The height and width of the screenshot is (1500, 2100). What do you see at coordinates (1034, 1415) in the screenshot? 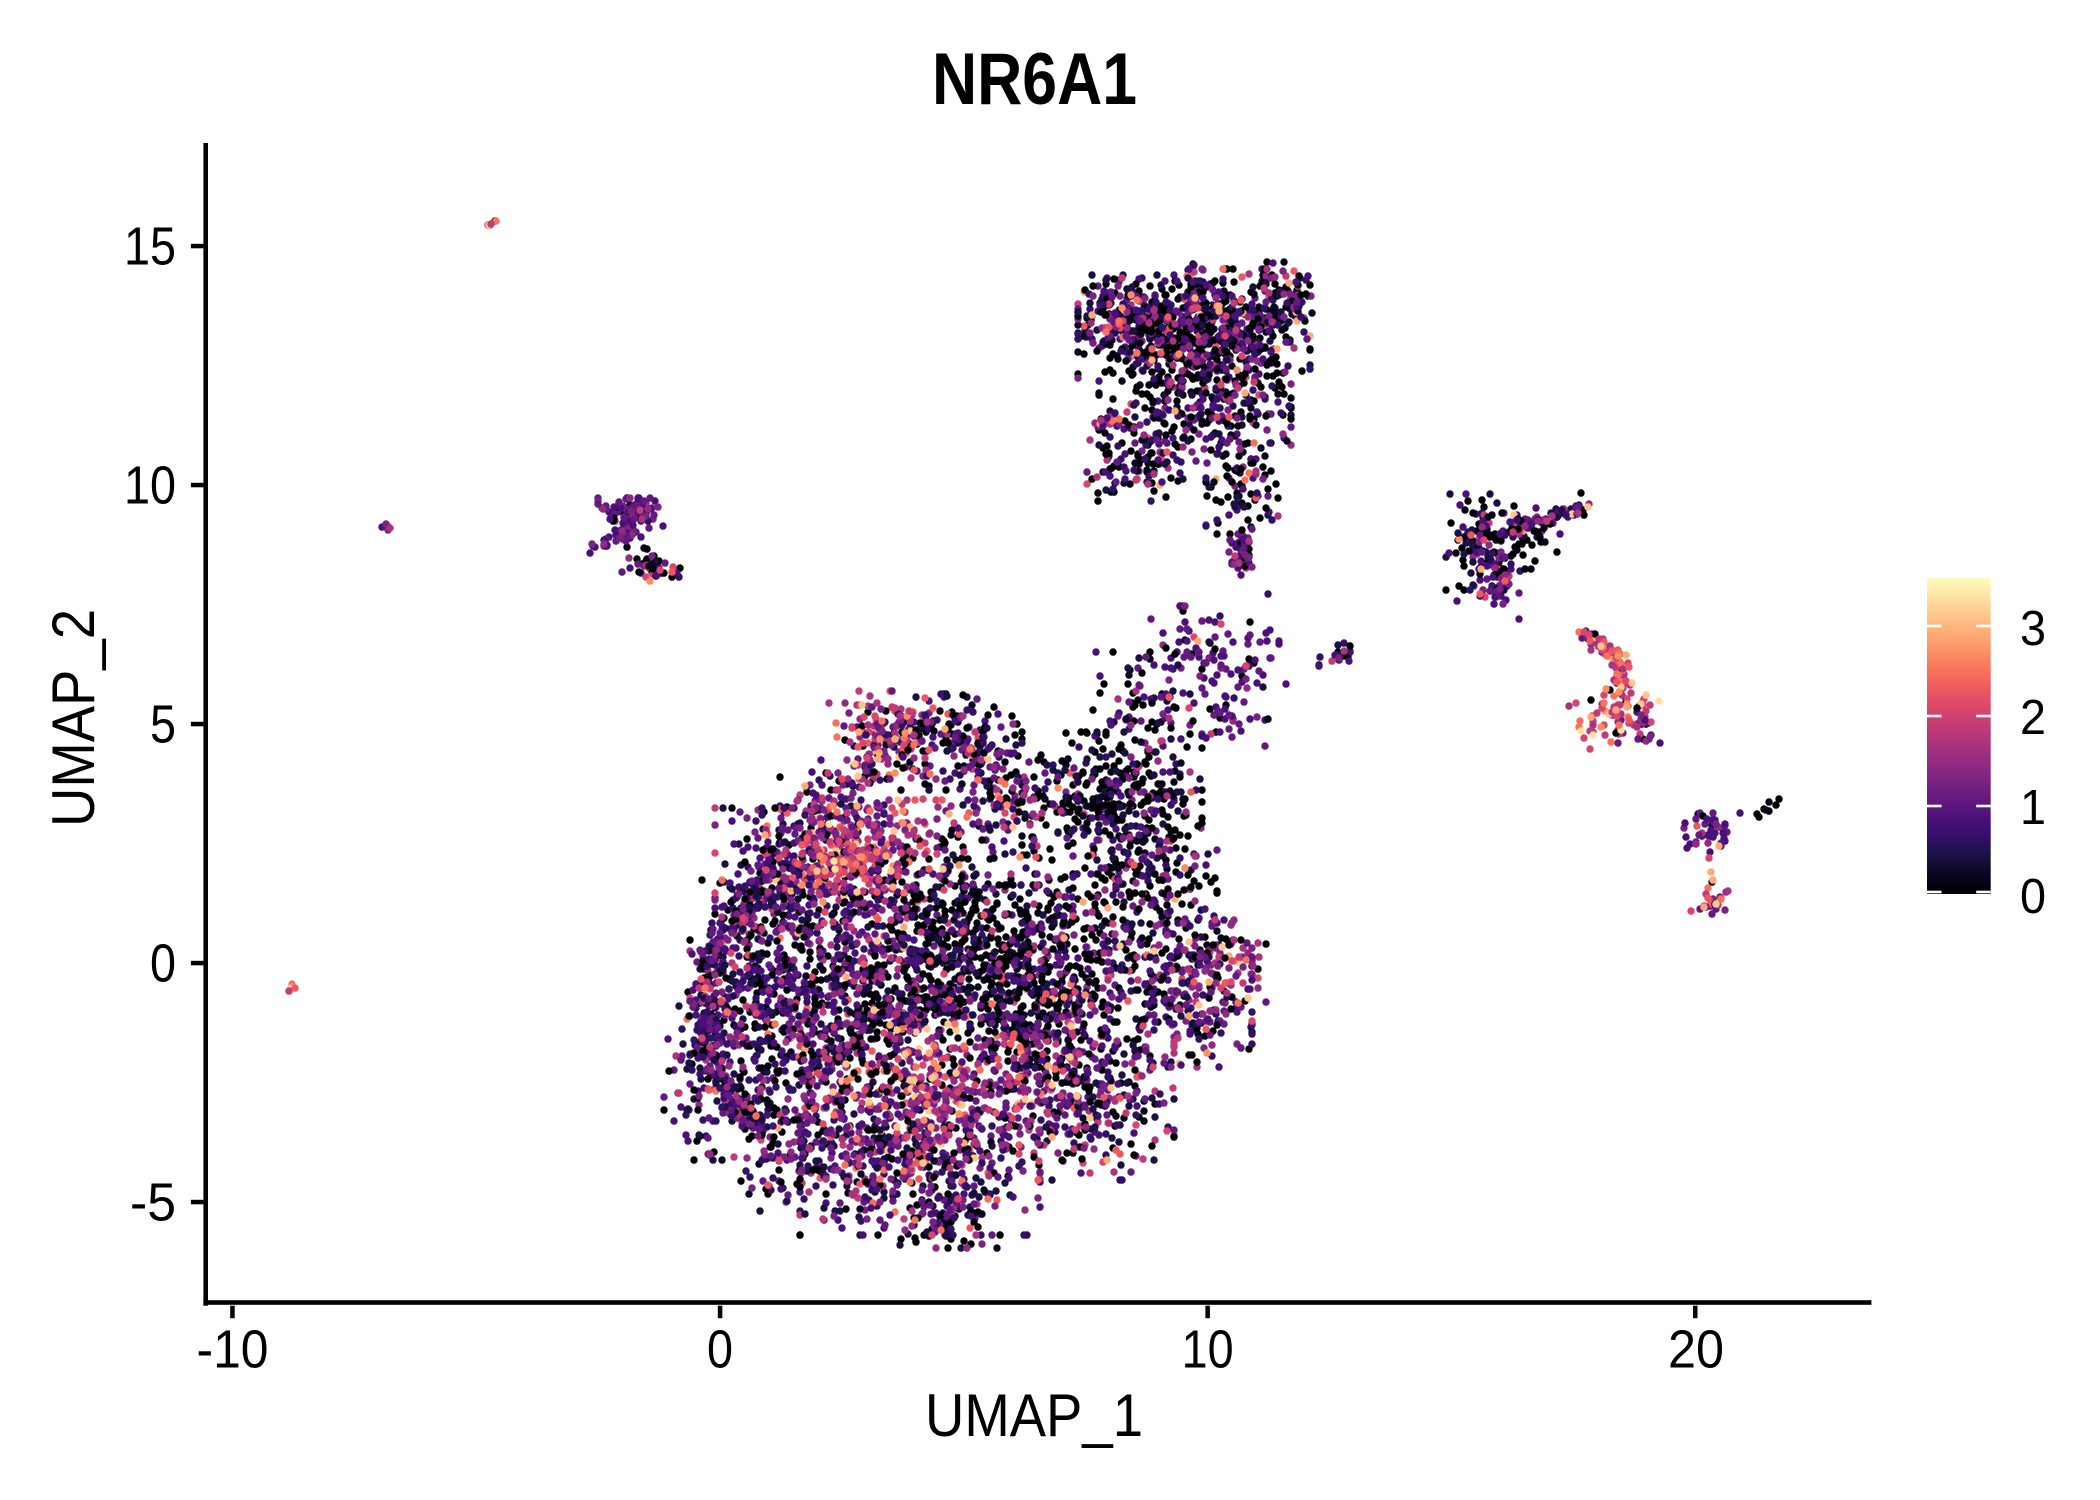
I see `svg-text: UMAP_1` at bounding box center [1034, 1415].